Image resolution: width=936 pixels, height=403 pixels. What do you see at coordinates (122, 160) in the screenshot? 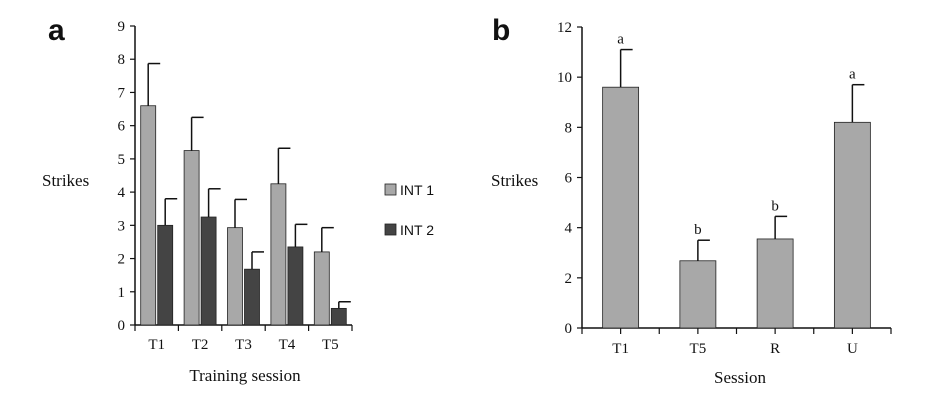
I see `y-tick-label: 5` at bounding box center [122, 160].